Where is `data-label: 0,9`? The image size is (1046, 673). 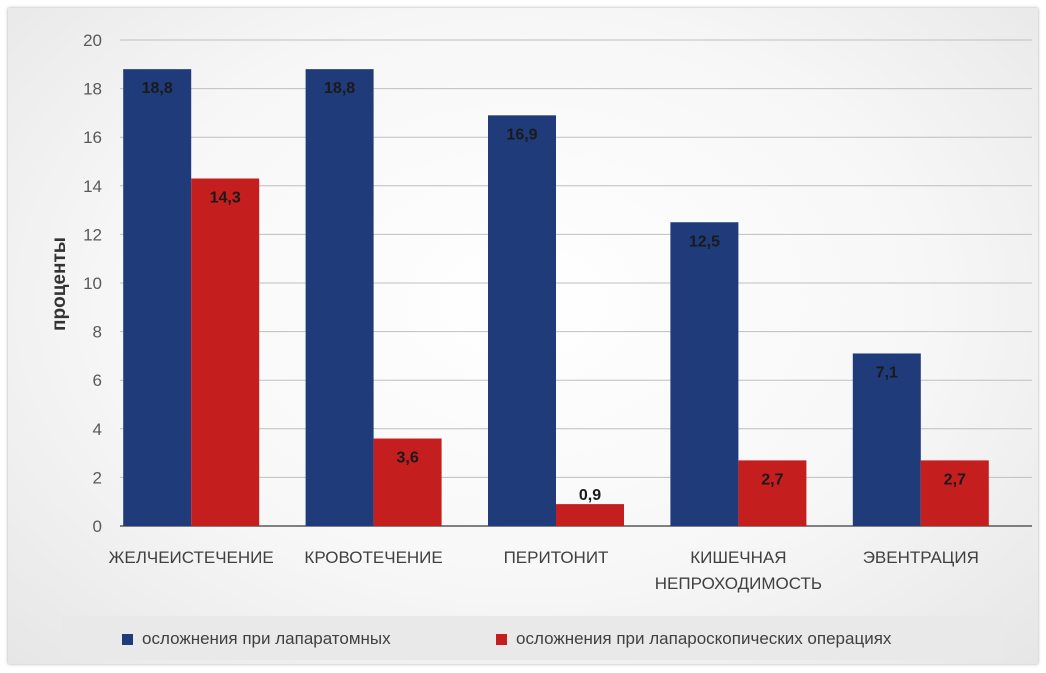 data-label: 0,9 is located at coordinates (590, 495).